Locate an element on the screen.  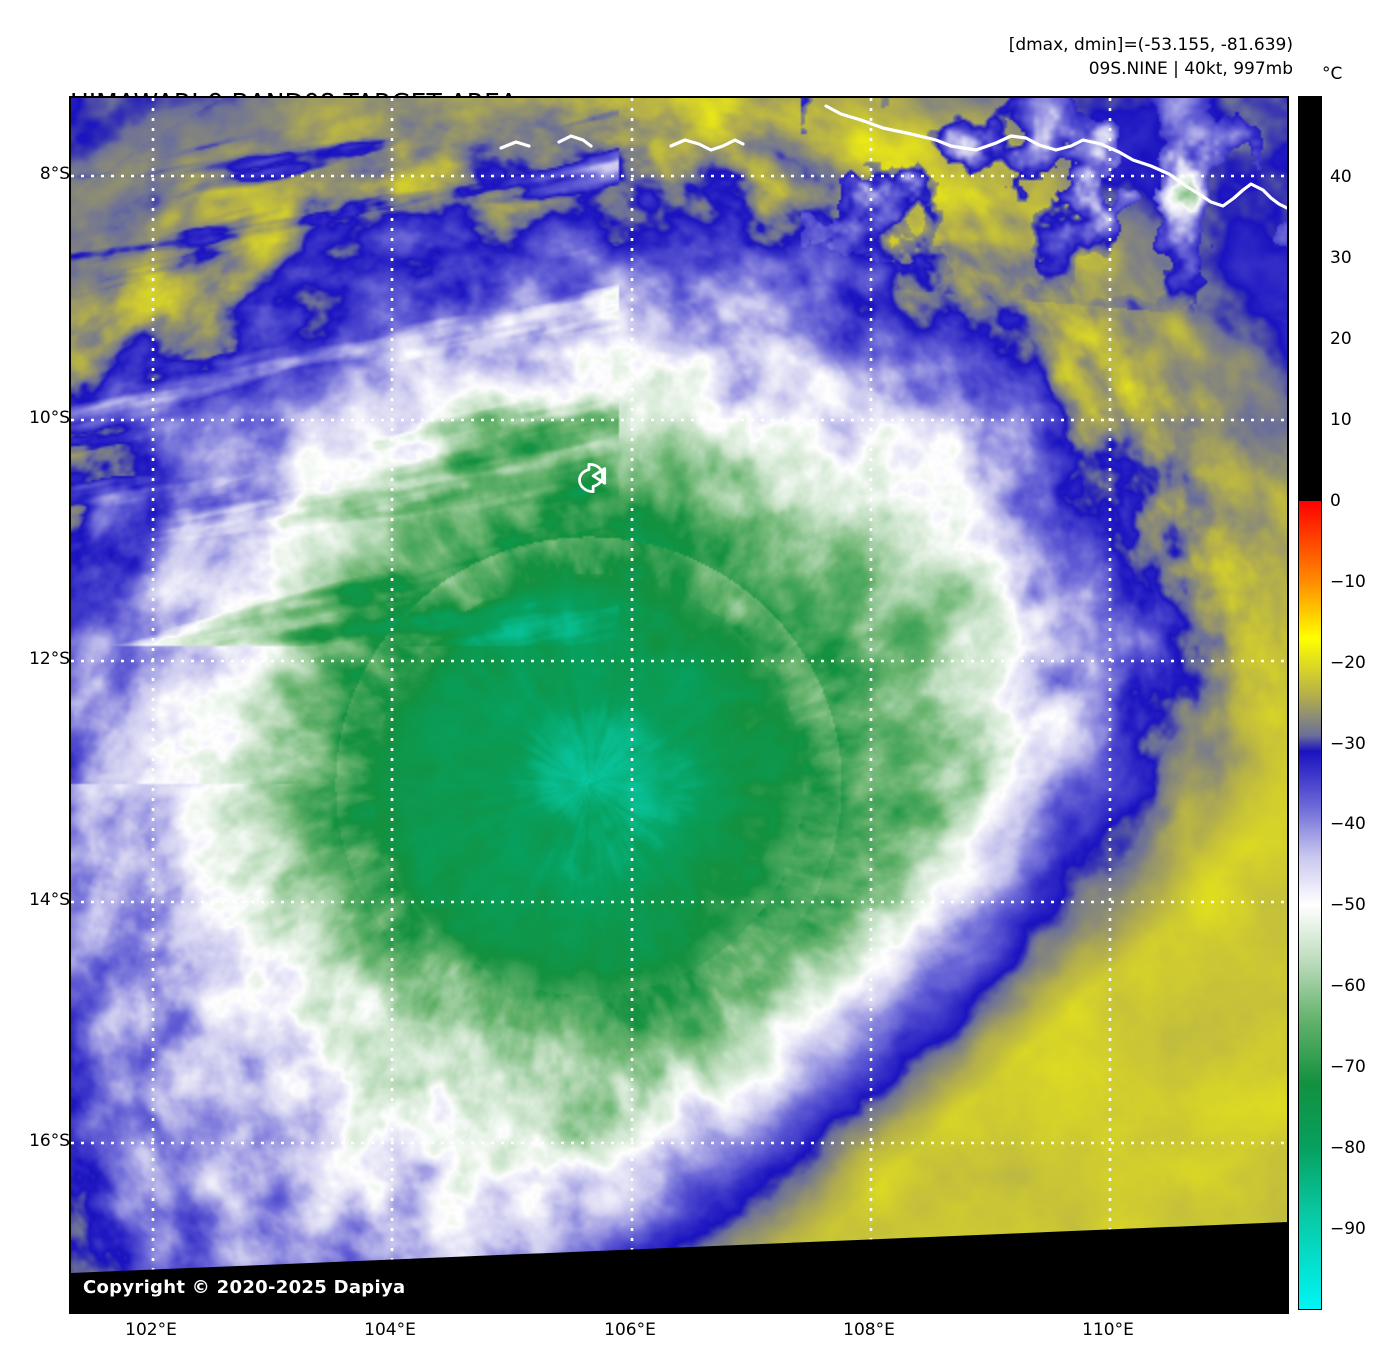
colorbar-tick--30: −30 is located at coordinates (1348, 743).